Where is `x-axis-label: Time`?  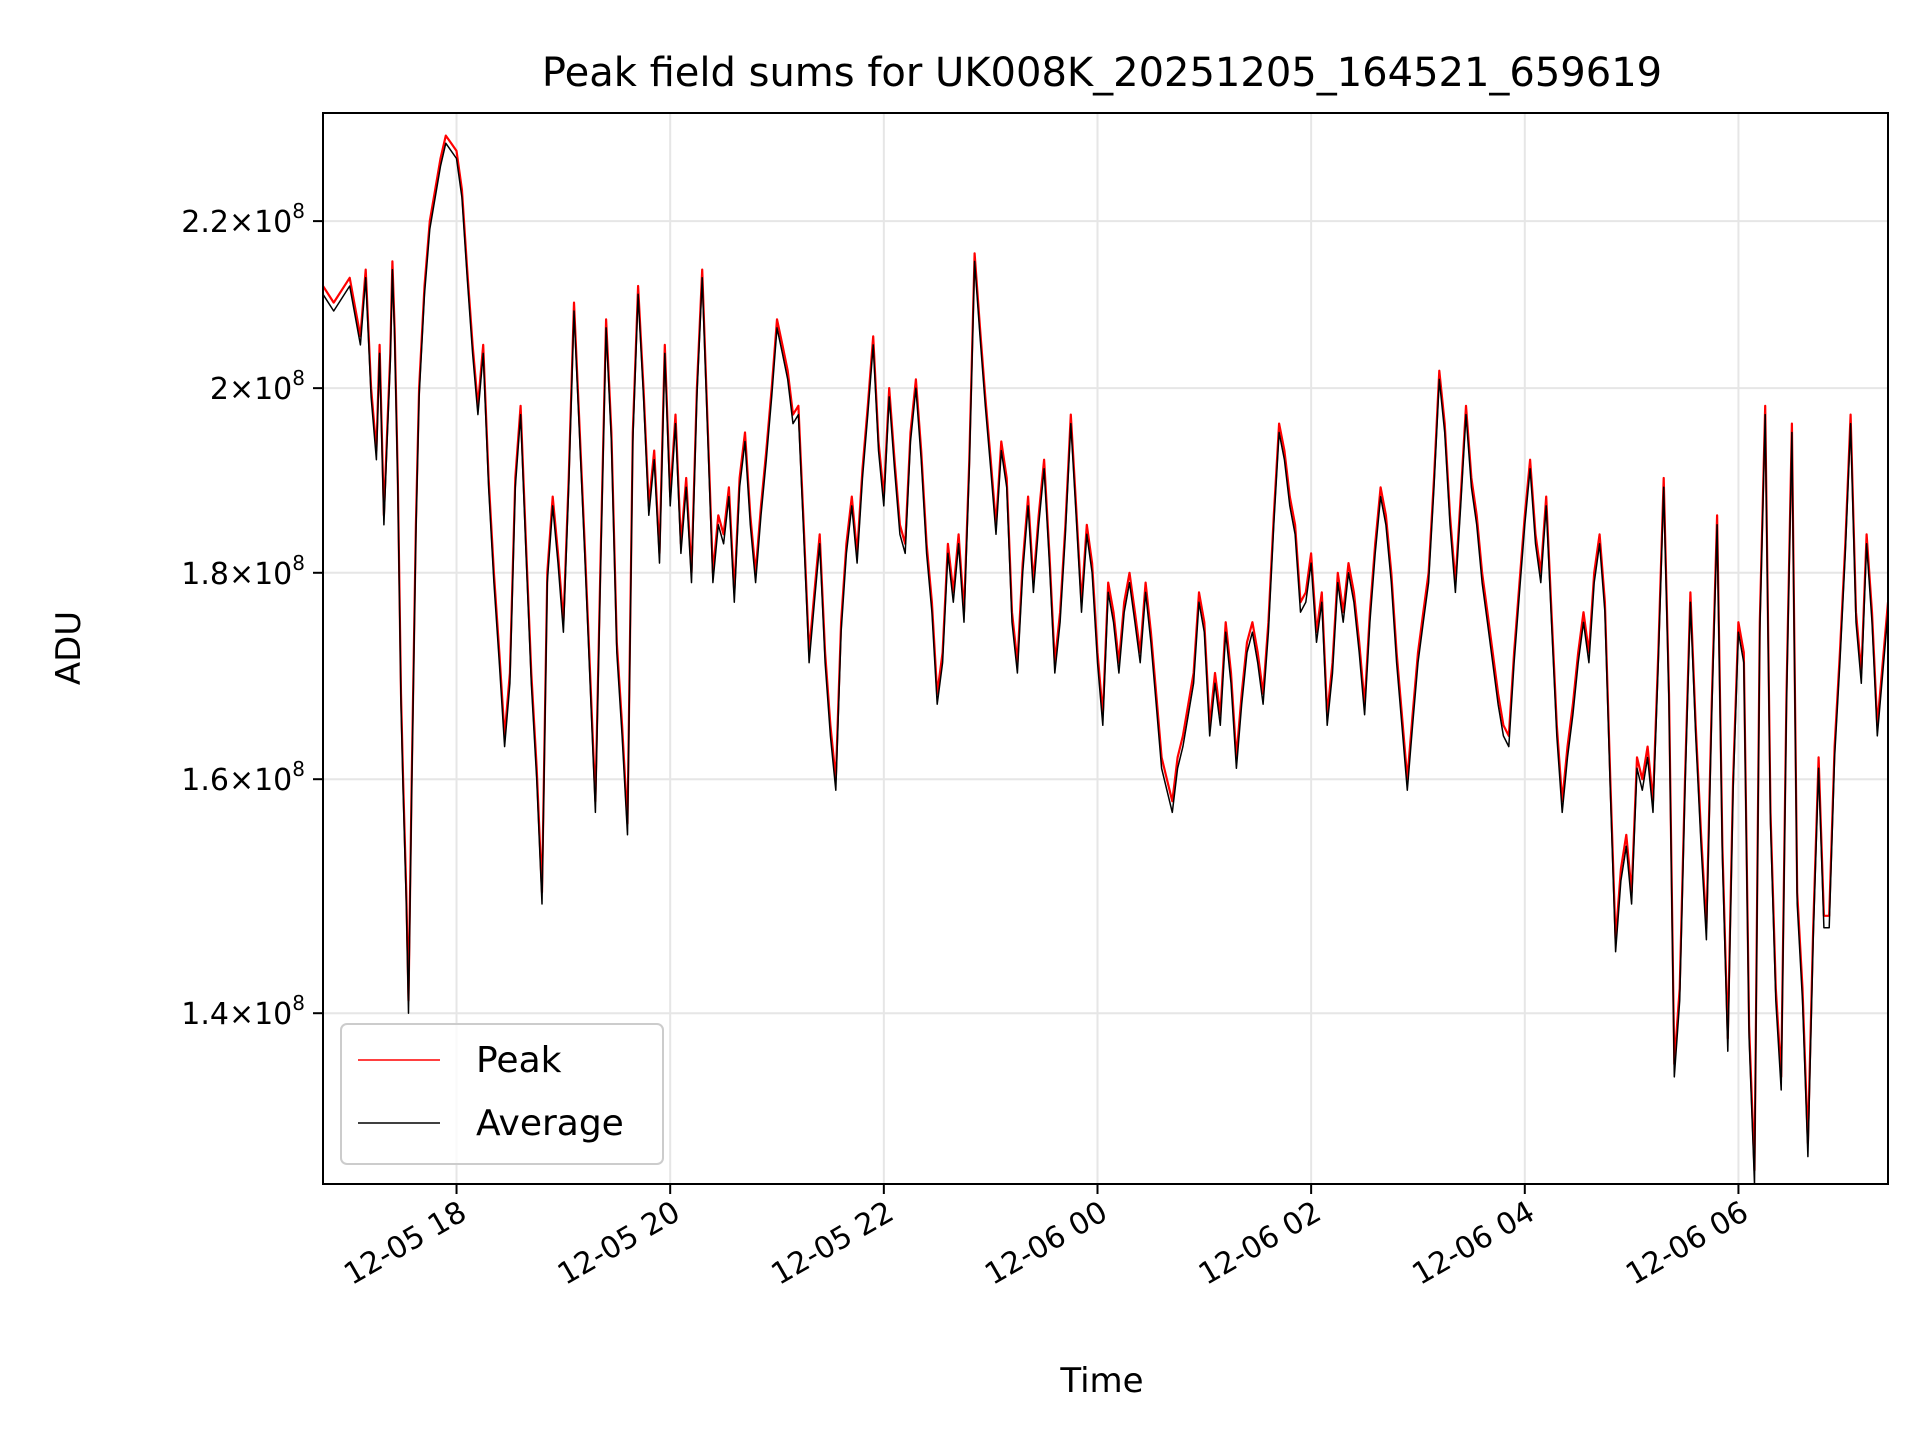
x-axis-label: Time is located at coordinates (1101, 1381).